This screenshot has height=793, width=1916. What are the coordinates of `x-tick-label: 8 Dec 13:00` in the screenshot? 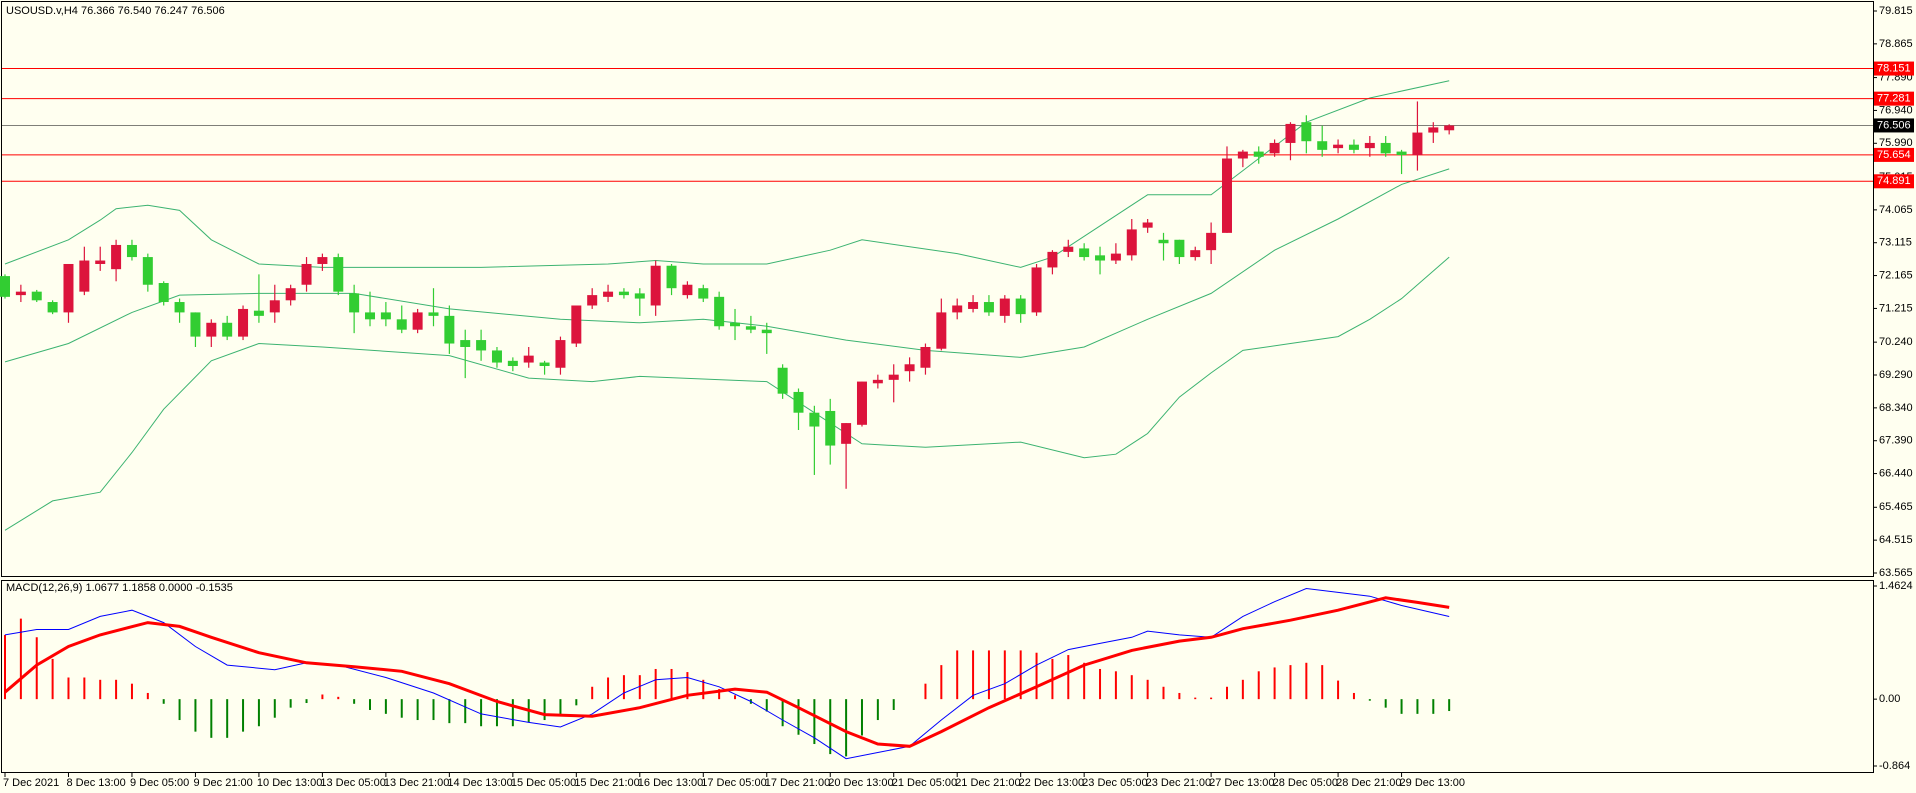 It's located at (95, 783).